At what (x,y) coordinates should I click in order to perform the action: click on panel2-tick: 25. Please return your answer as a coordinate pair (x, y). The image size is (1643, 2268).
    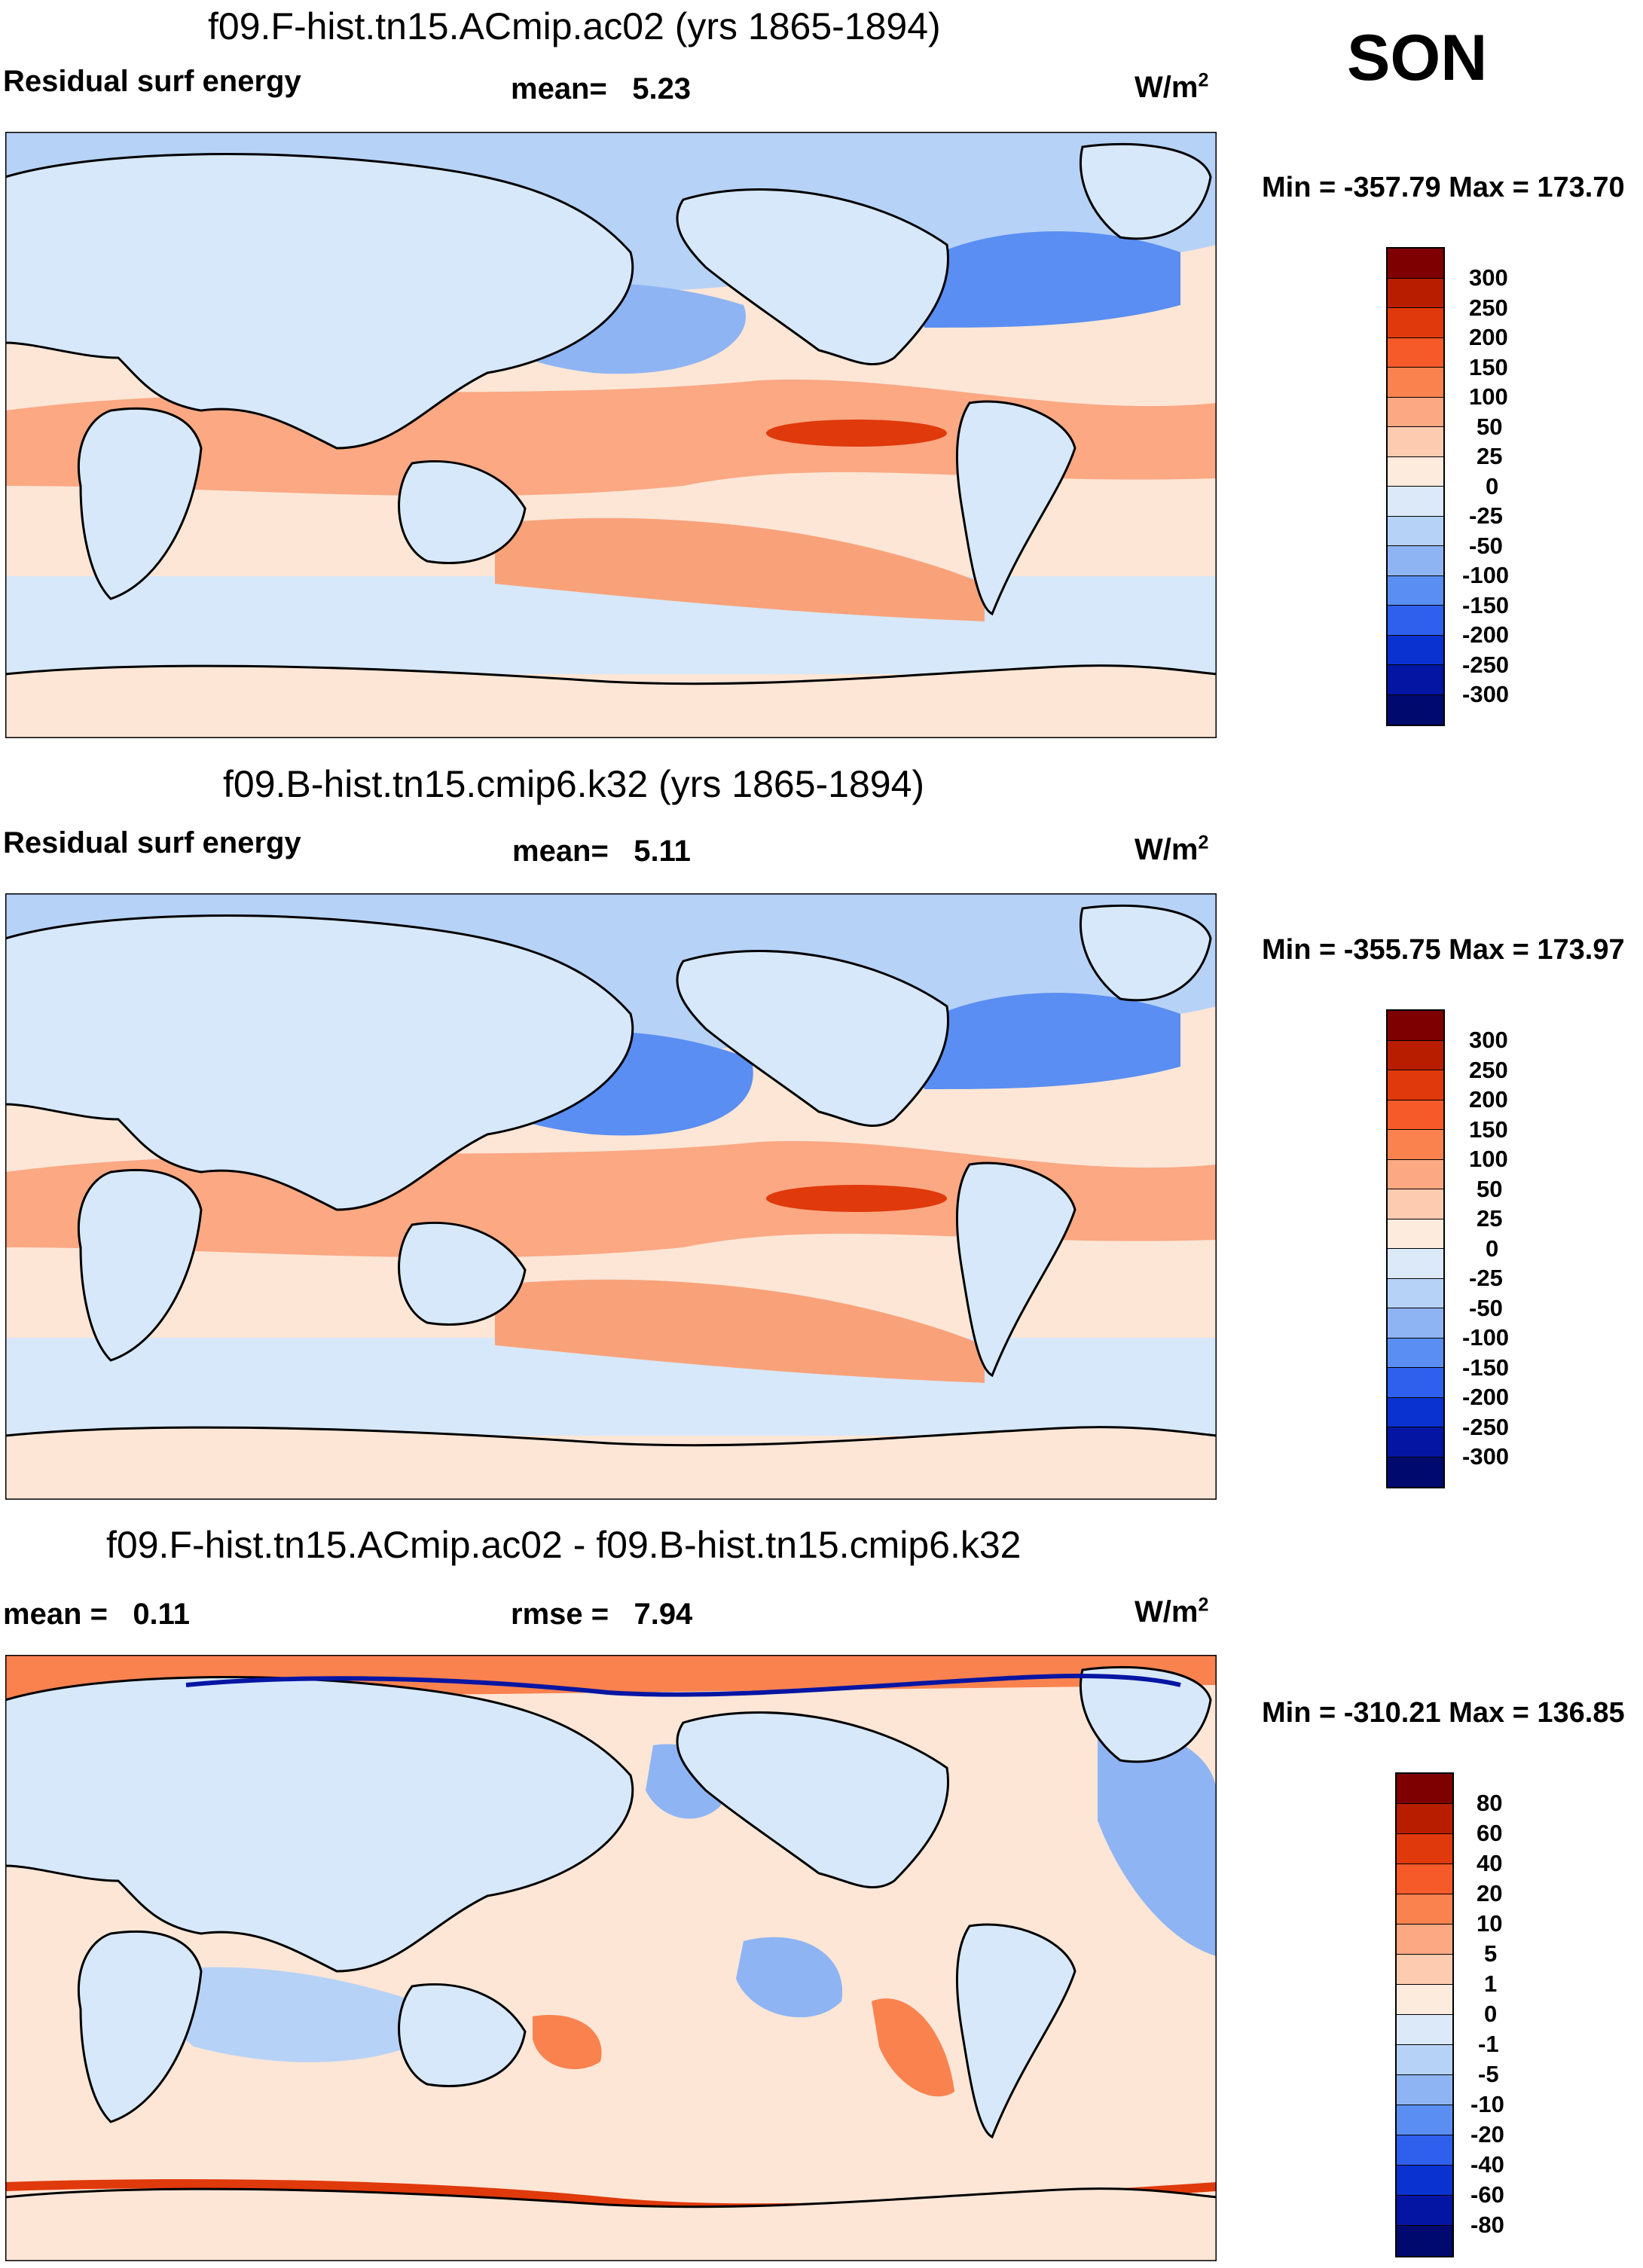
    Looking at the image, I should click on (1490, 1218).